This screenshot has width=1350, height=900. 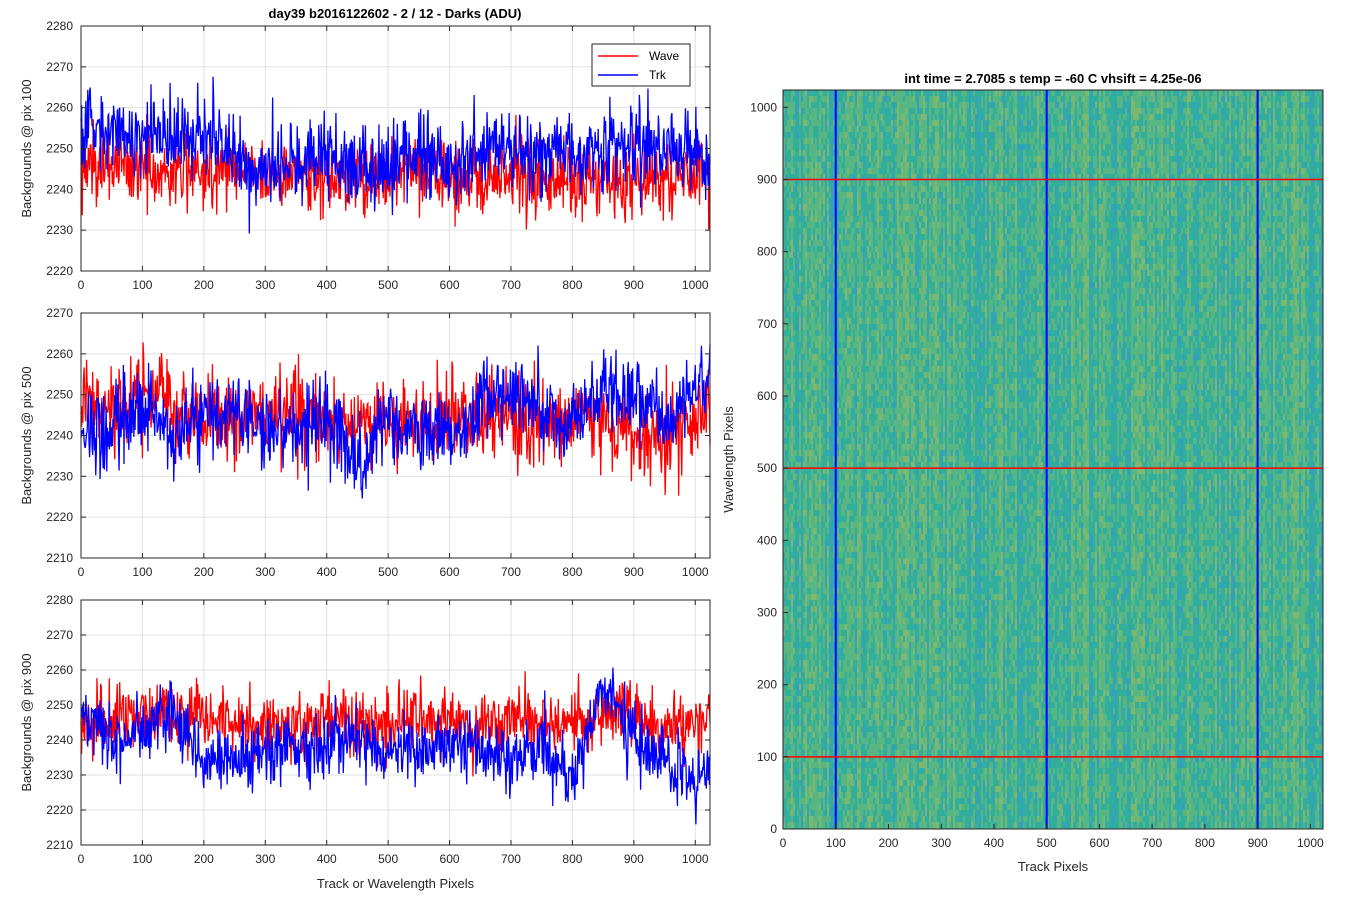 I want to click on figure-title: day39 b2016122602 - 2 / 12 - Darks (ADU), so click(x=395, y=13).